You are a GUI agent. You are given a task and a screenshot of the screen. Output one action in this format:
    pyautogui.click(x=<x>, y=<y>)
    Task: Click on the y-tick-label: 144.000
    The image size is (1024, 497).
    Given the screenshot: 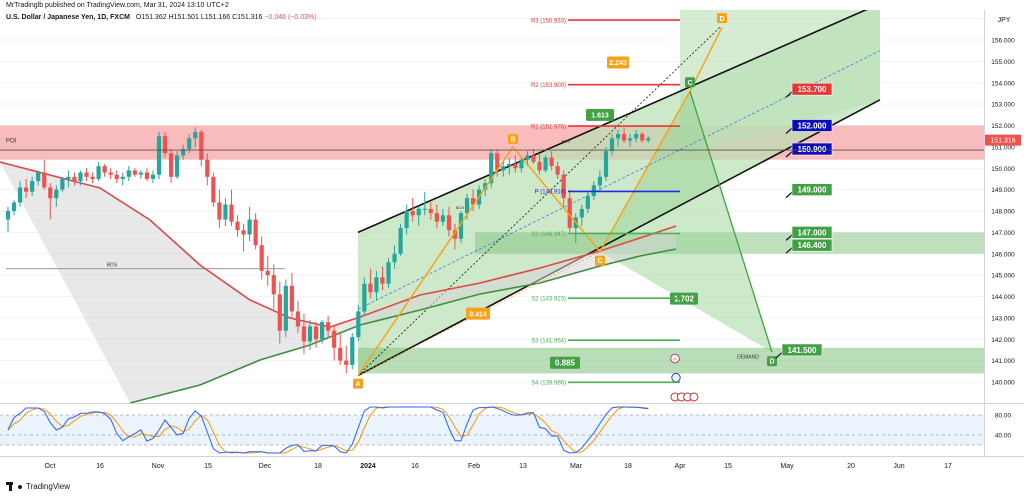 What is the action you would take?
    pyautogui.click(x=1003, y=297)
    